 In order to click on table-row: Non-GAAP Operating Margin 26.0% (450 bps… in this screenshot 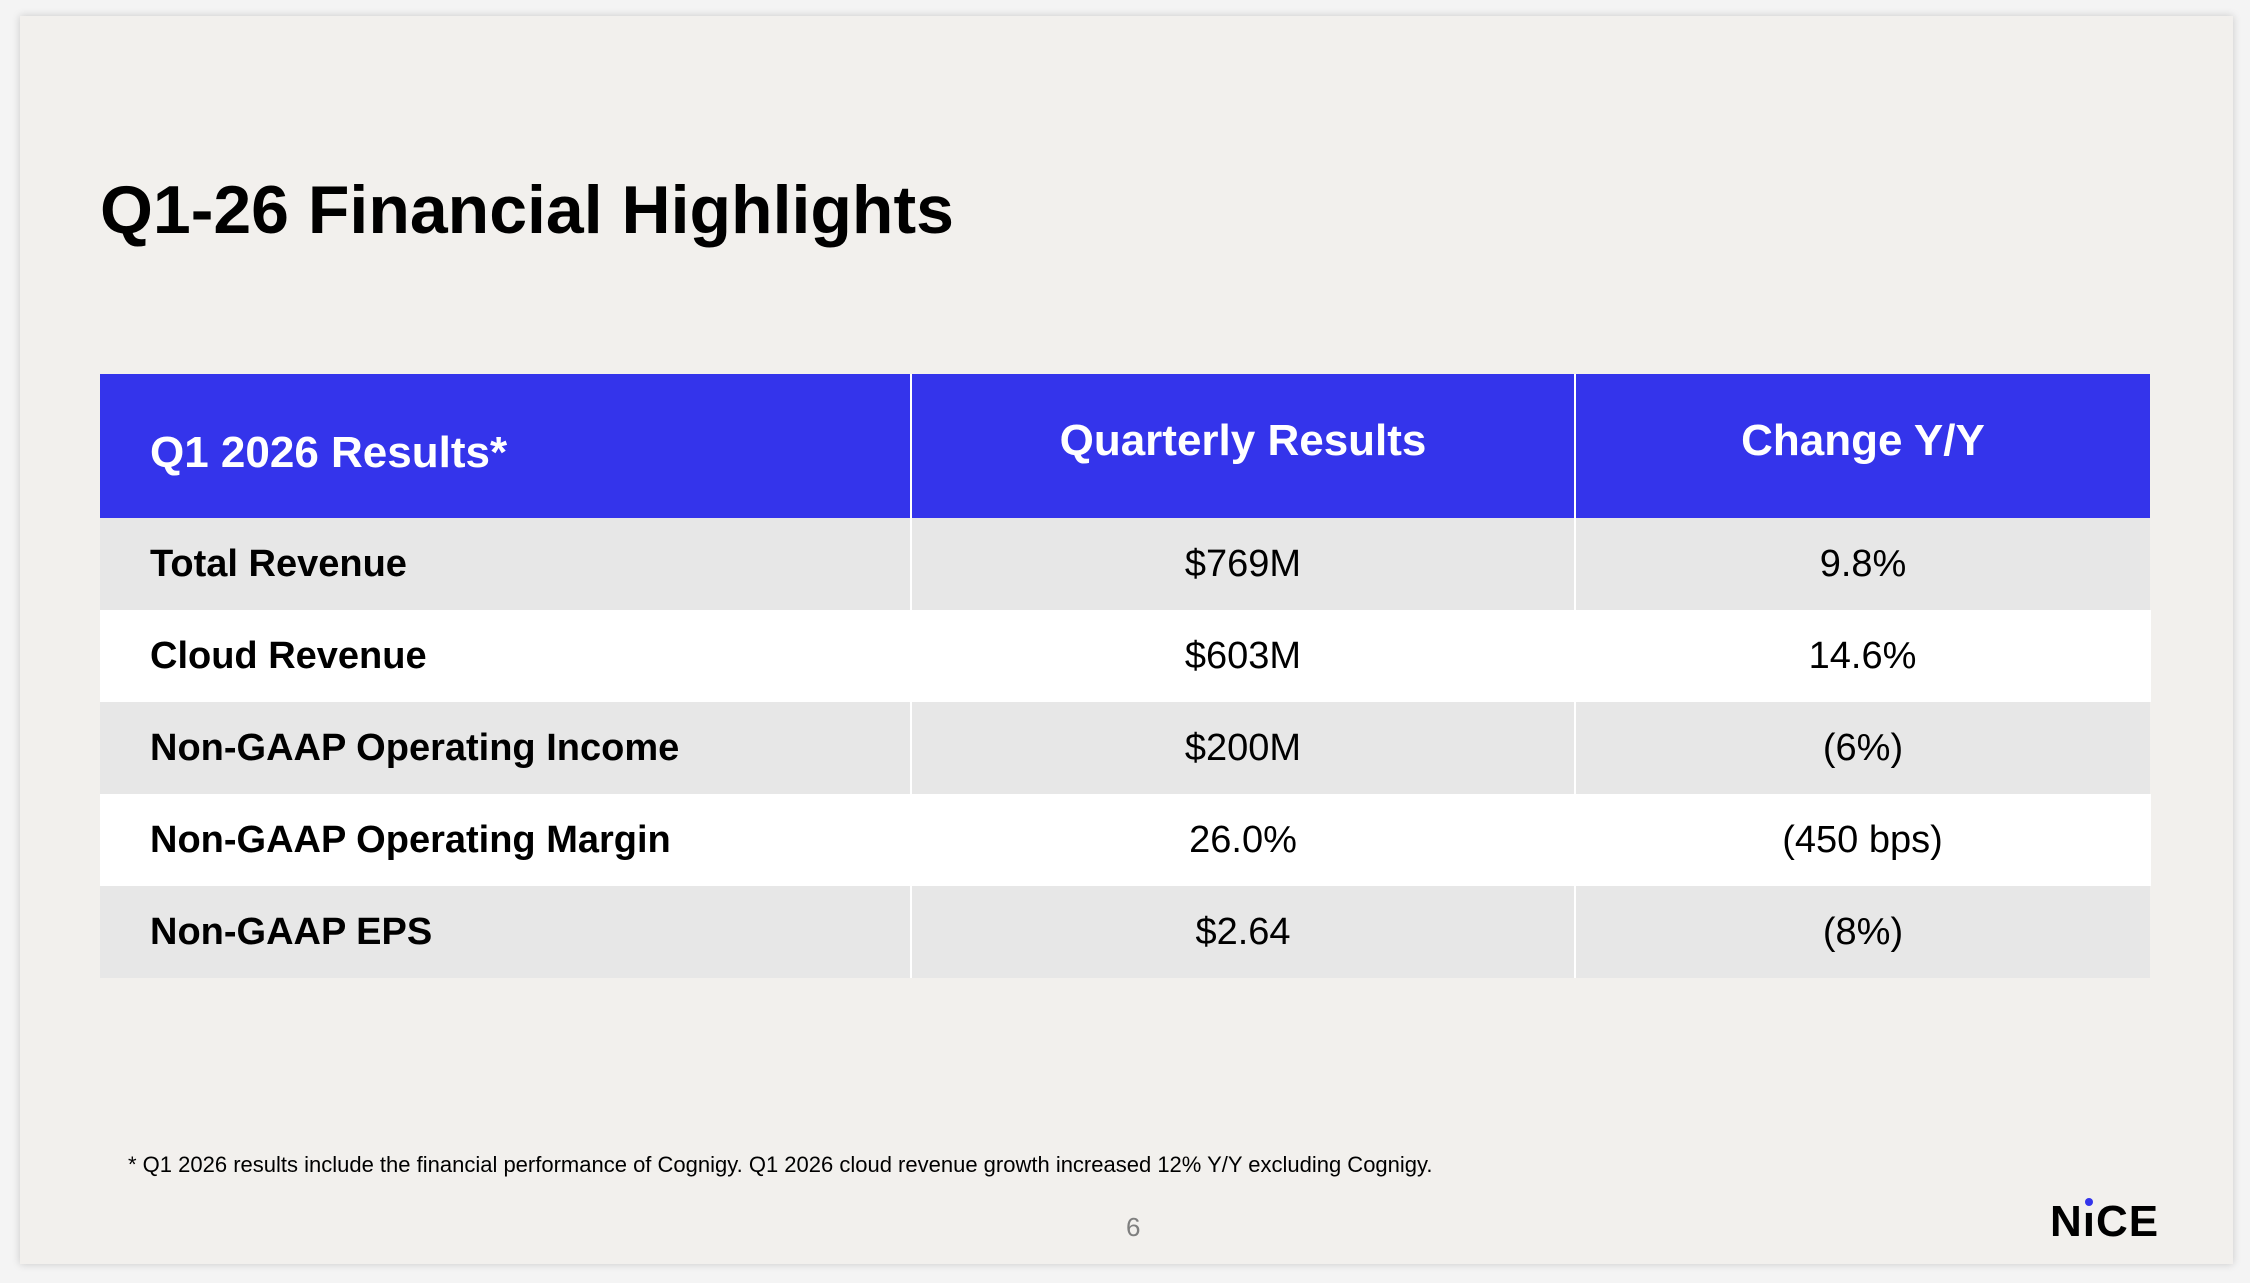, I will do `click(1125, 840)`.